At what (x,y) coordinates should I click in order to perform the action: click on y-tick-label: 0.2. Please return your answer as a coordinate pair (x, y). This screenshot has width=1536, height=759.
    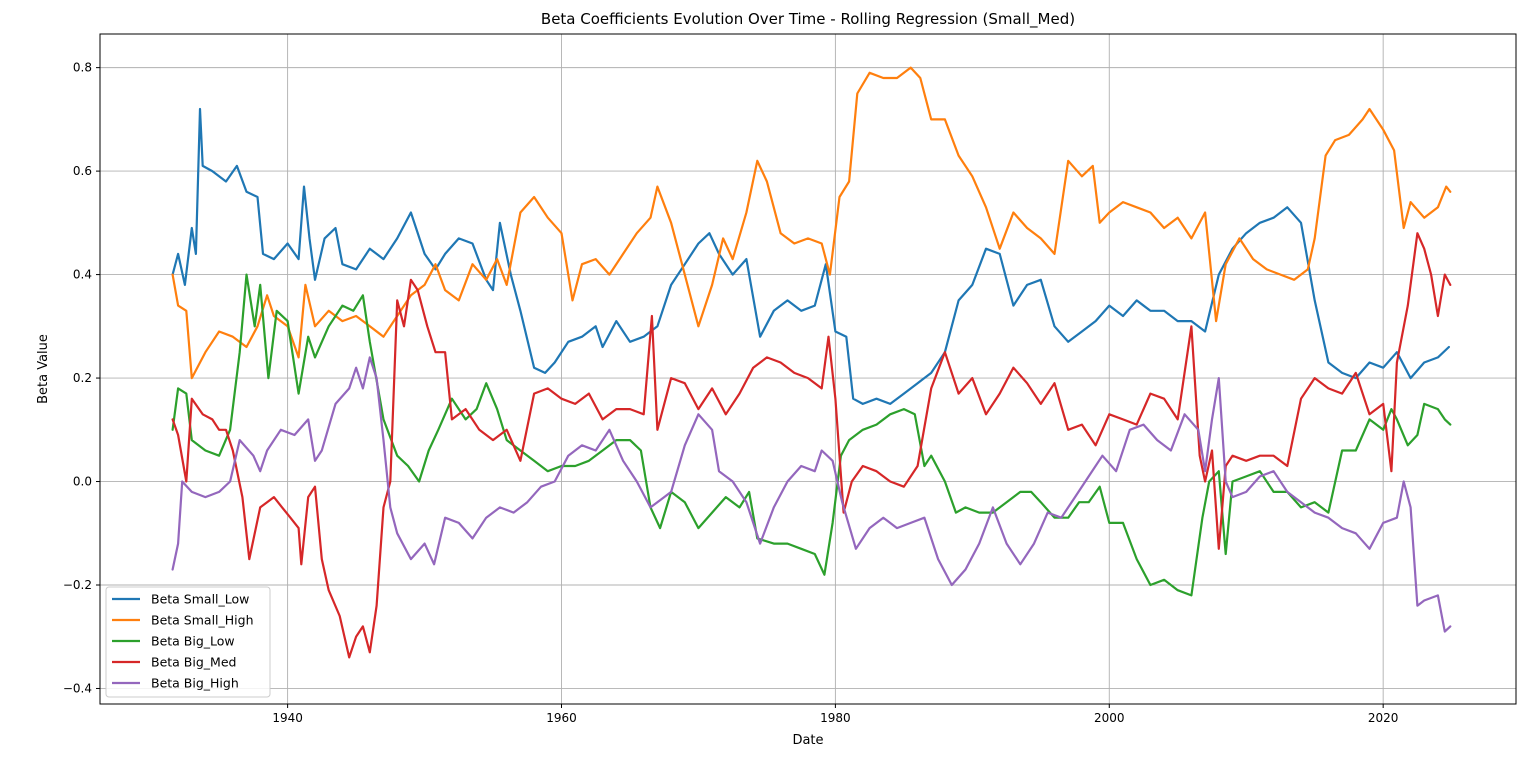
    Looking at the image, I should click on (82, 378).